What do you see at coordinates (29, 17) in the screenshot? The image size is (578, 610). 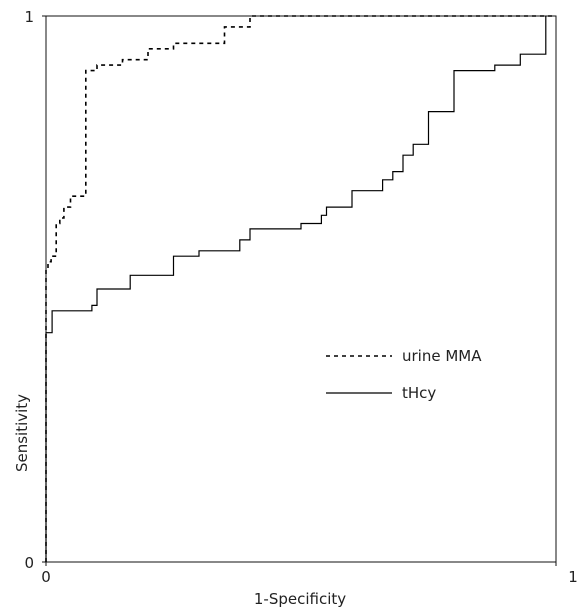 I see `y-tick-label-1: 1` at bounding box center [29, 17].